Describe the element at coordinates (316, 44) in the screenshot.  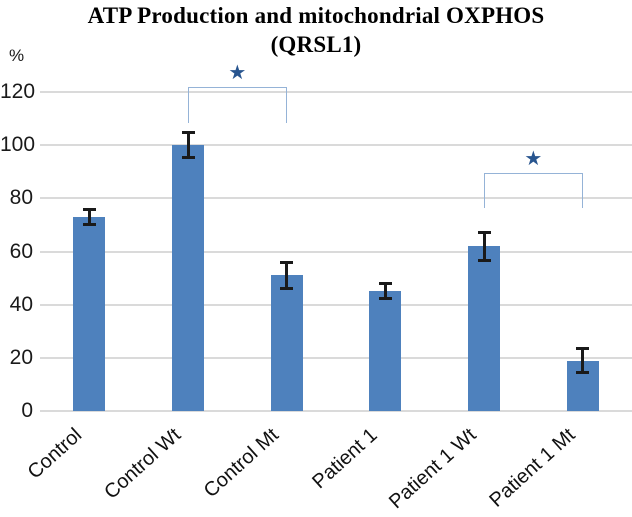
I see `chart-title-line2: (QRSL1)` at that location.